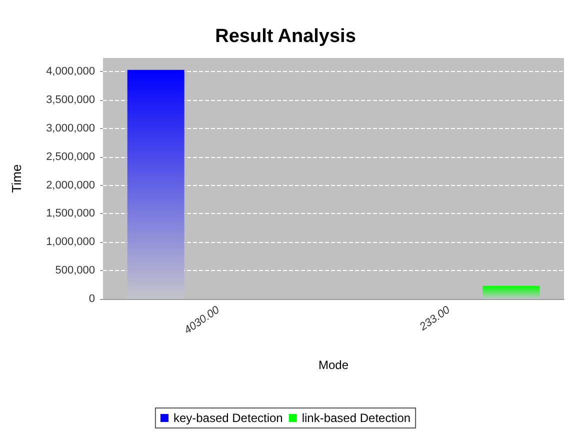  What do you see at coordinates (70, 128) in the screenshot?
I see `y-tick-label: 3,000,000` at bounding box center [70, 128].